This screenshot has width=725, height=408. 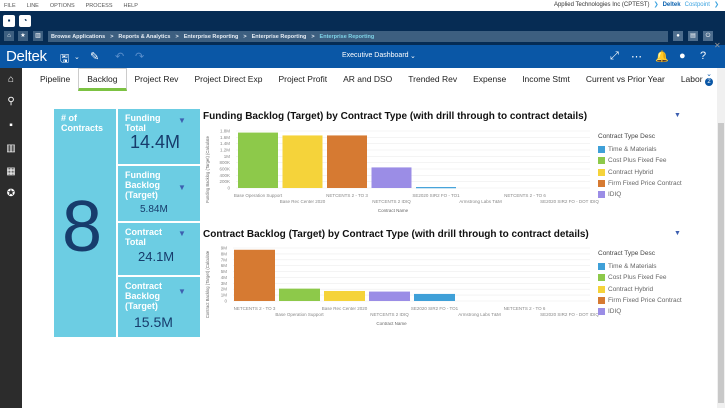 I want to click on star-icon: ★, so click(x=23, y=36).